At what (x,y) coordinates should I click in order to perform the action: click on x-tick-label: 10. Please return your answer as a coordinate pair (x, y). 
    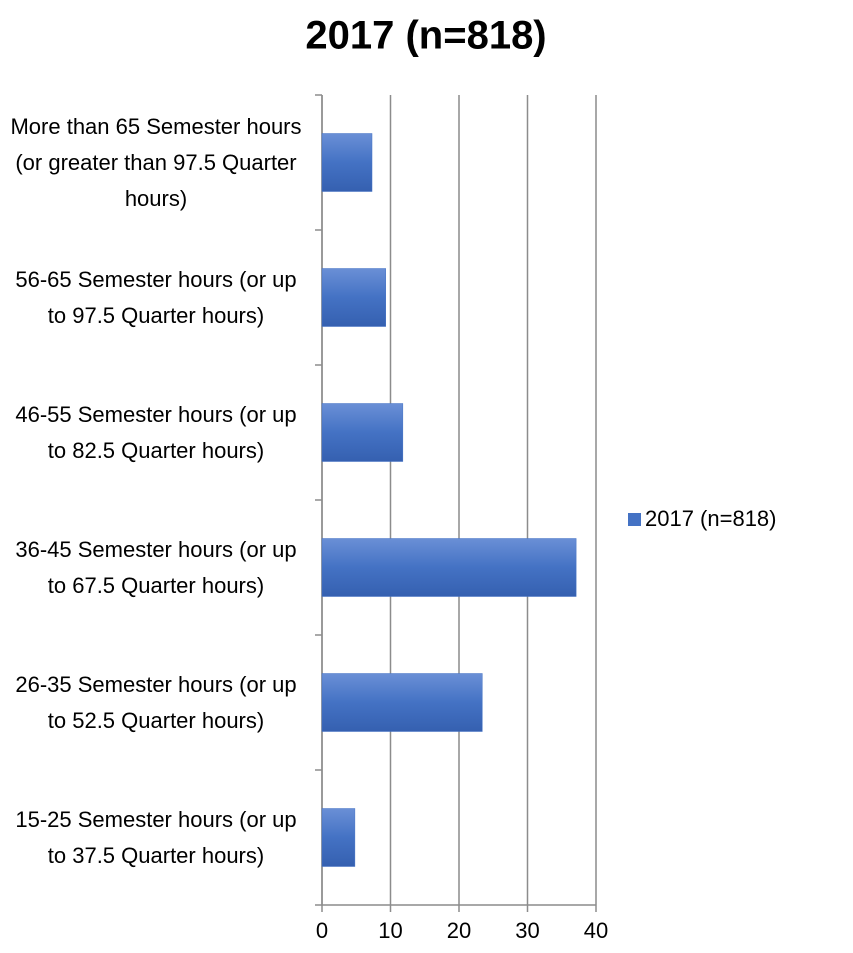
    Looking at the image, I should click on (390, 930).